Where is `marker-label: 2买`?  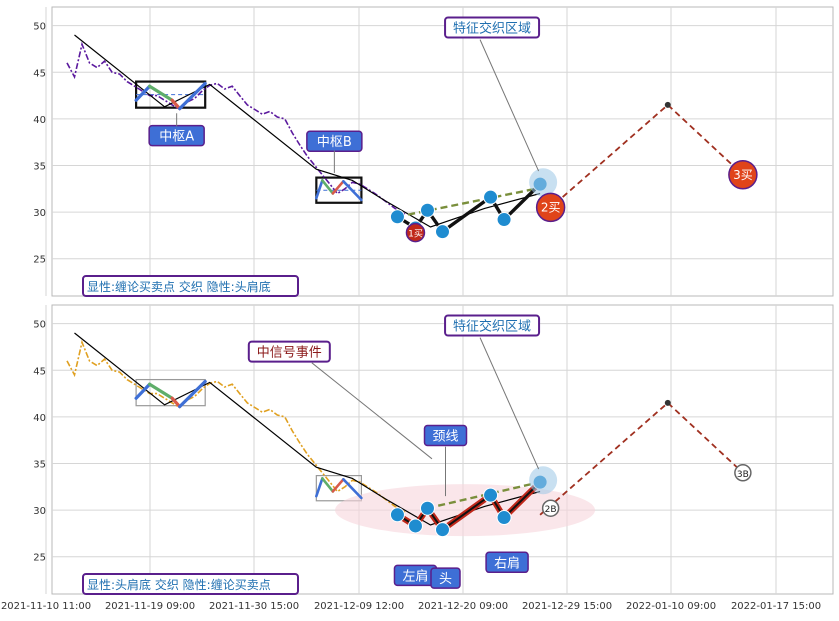 marker-label: 2买 is located at coordinates (551, 207).